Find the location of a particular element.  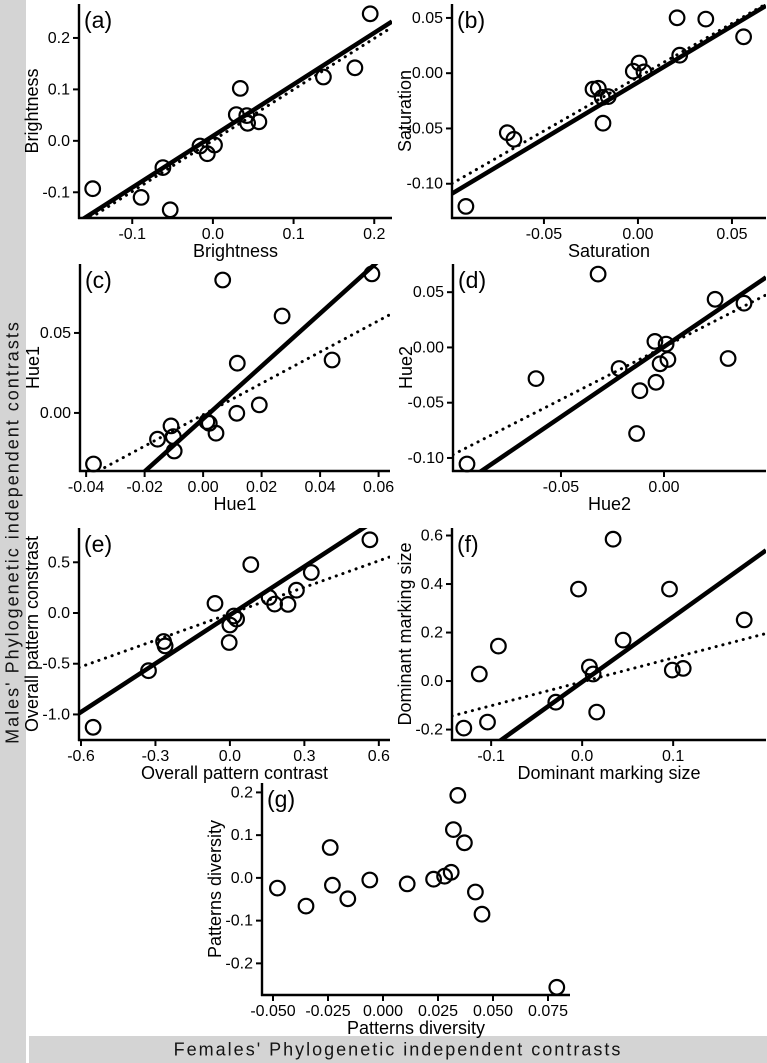

x-tick-label: 0.0 is located at coordinates (582, 756).